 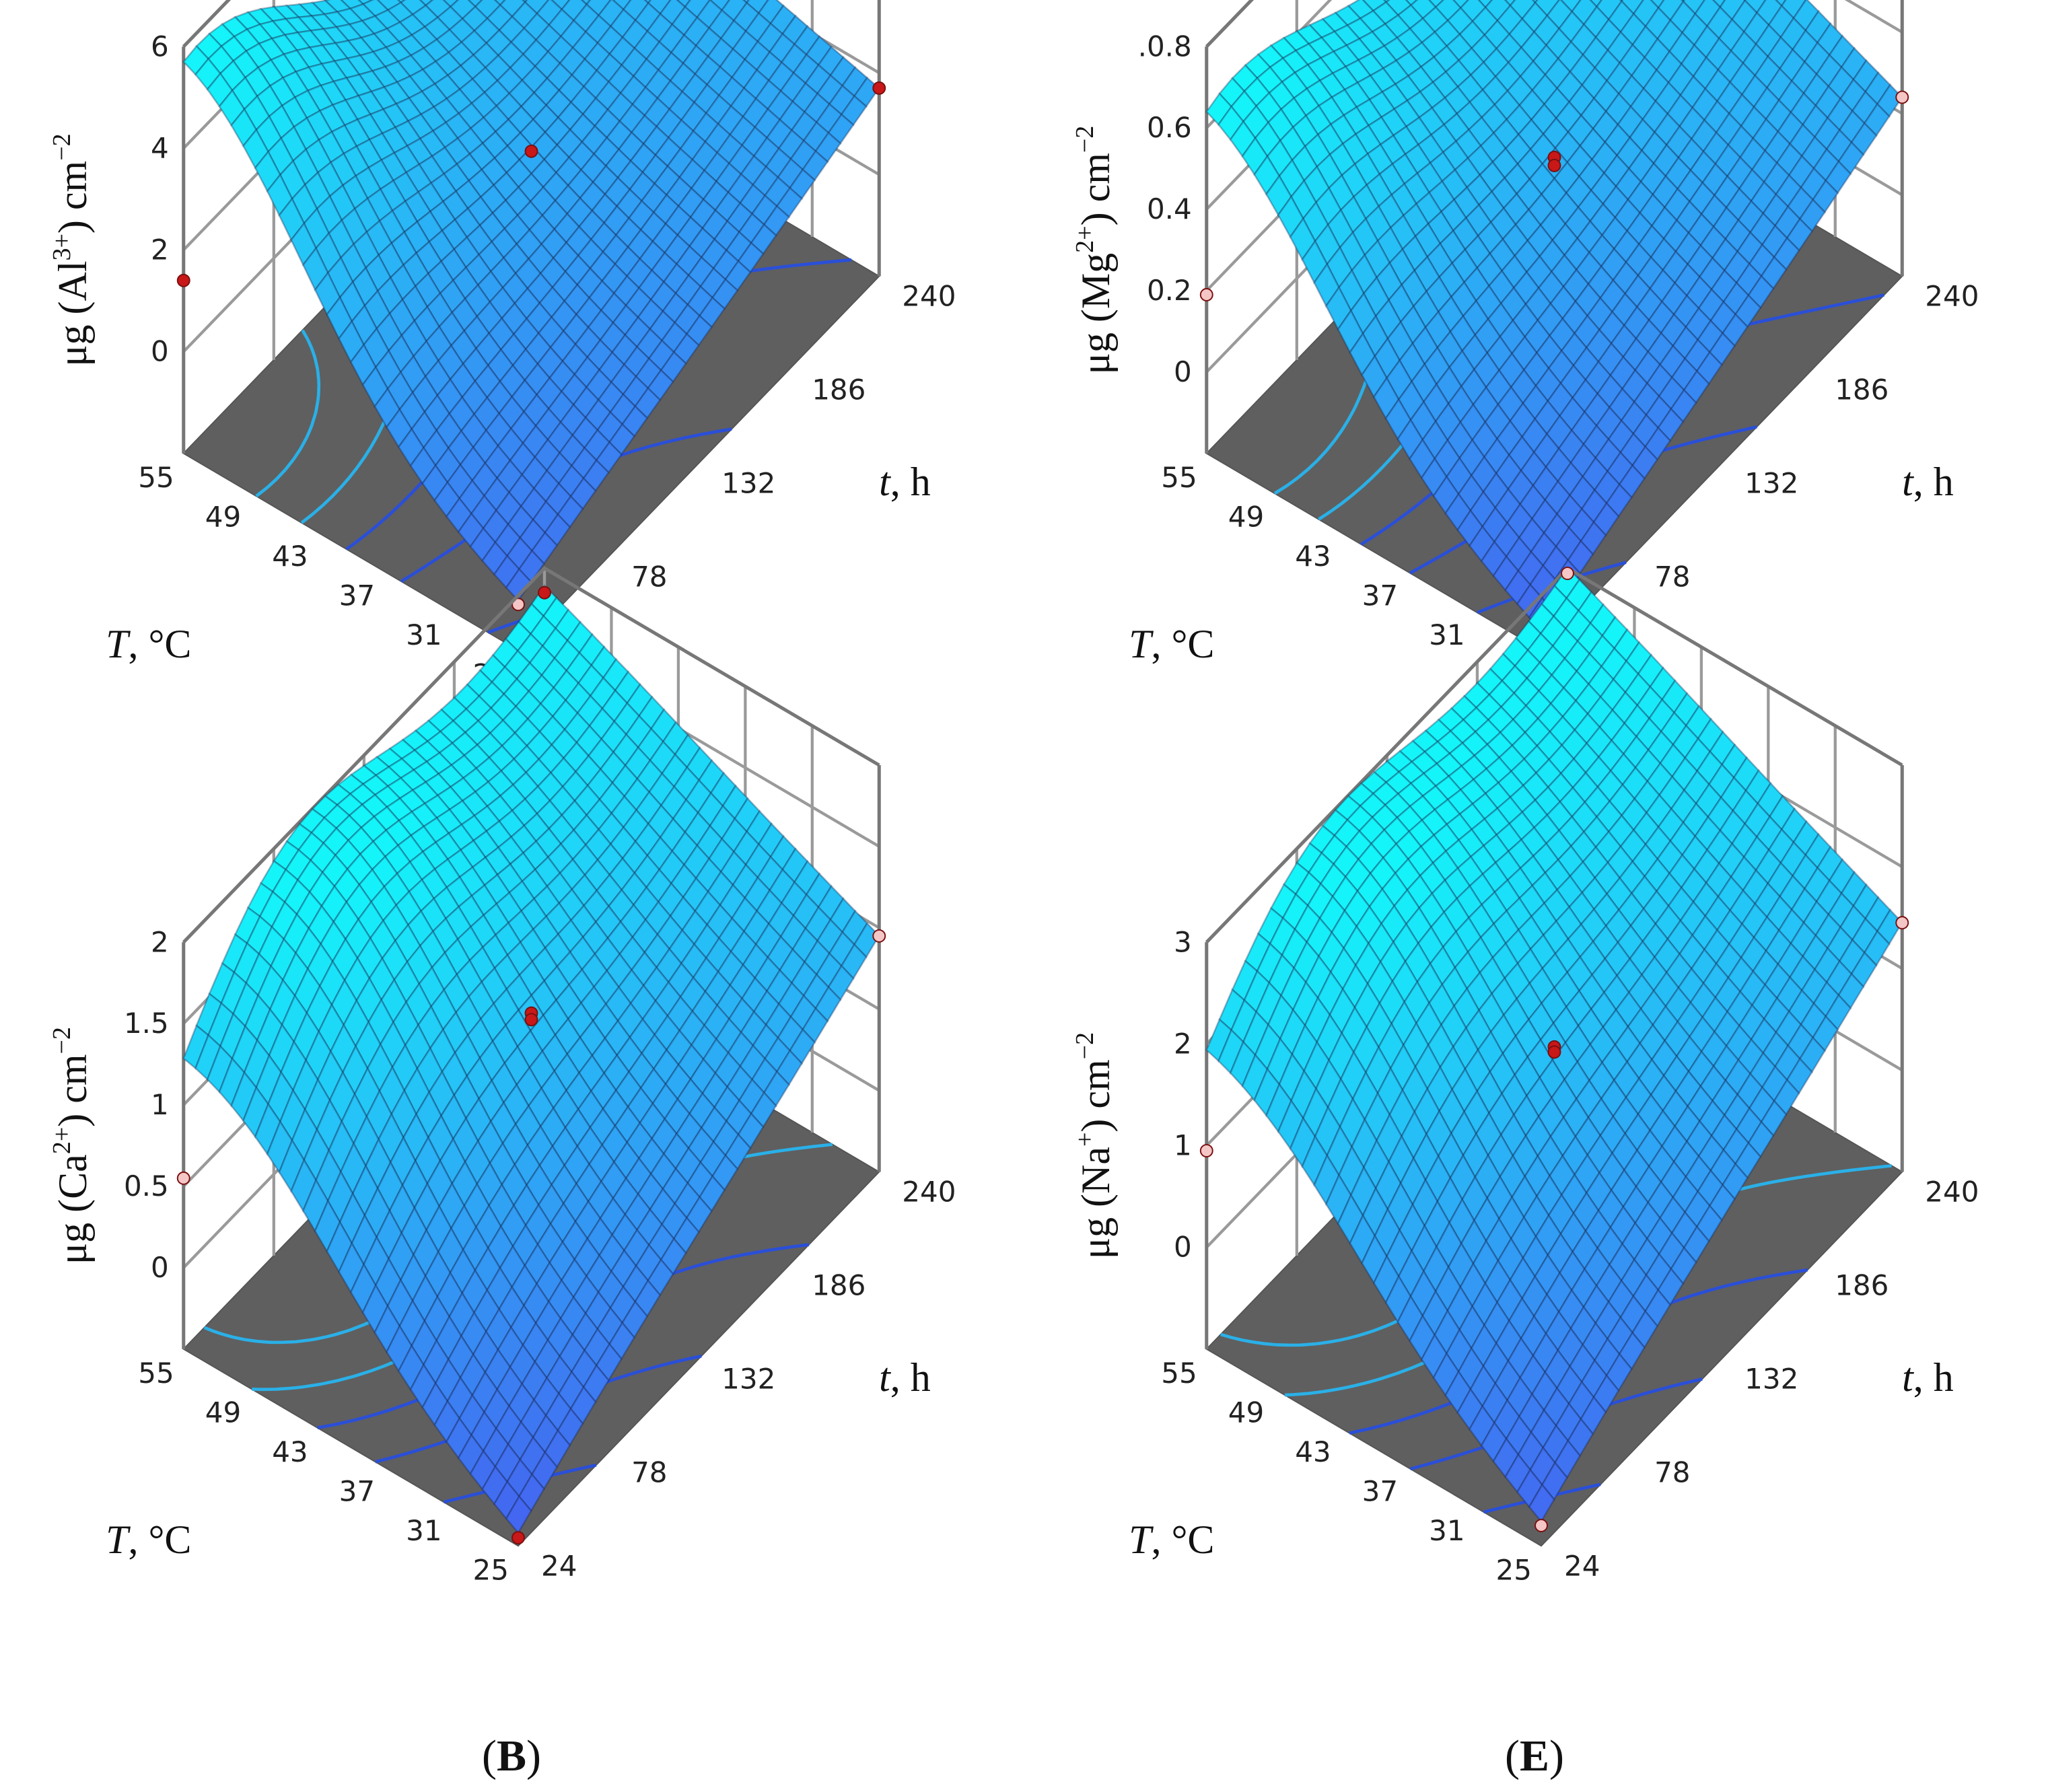 What do you see at coordinates (1534, 1756) in the screenshot?
I see `panel-caption: (E)` at bounding box center [1534, 1756].